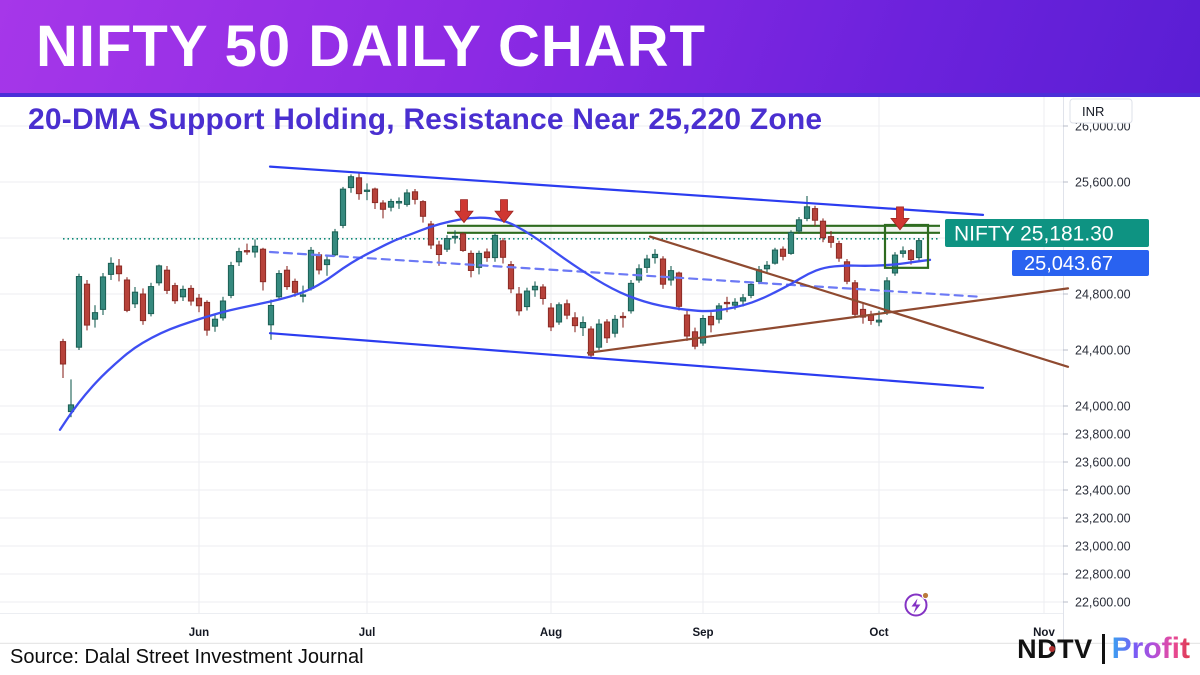  Describe the element at coordinates (626, 360) in the screenshot. I see `trendline-lower-channel` at that location.